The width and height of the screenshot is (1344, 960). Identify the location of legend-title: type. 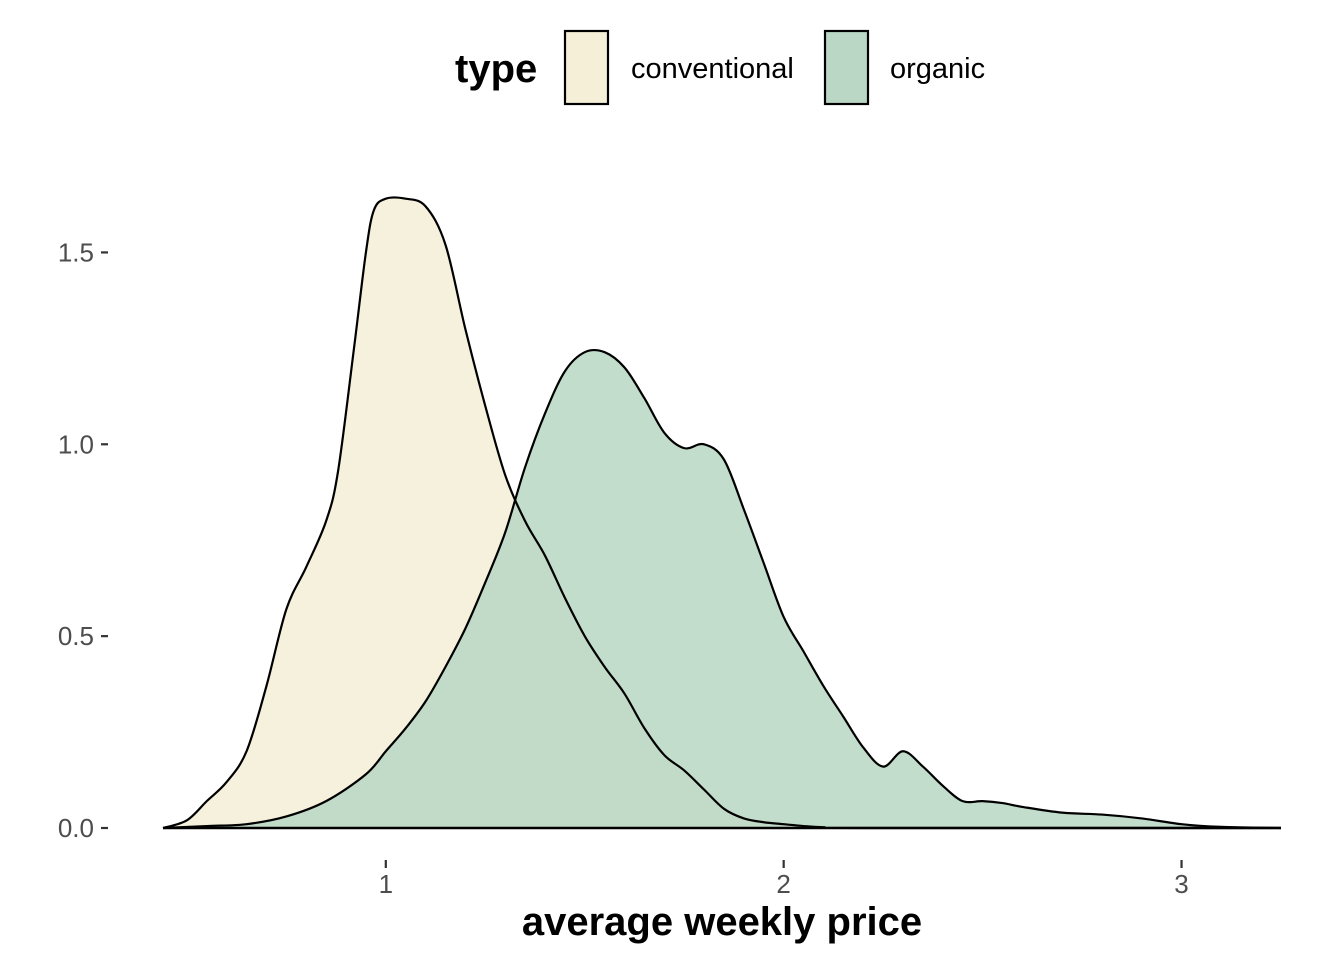
(496, 69).